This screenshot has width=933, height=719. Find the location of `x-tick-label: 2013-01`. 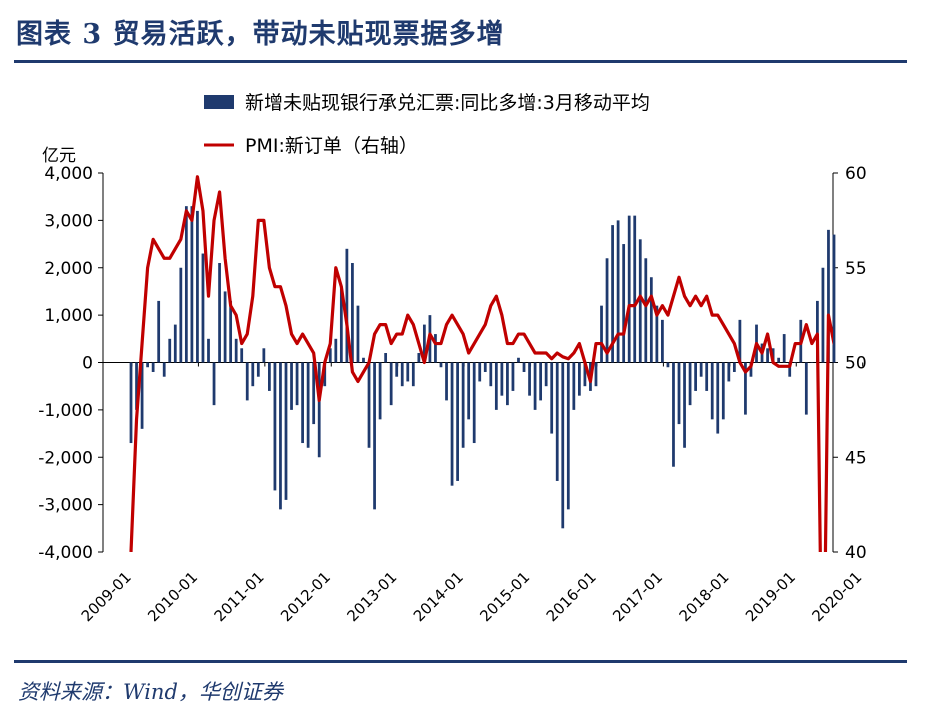

x-tick-label: 2013-01 is located at coordinates (371, 596).